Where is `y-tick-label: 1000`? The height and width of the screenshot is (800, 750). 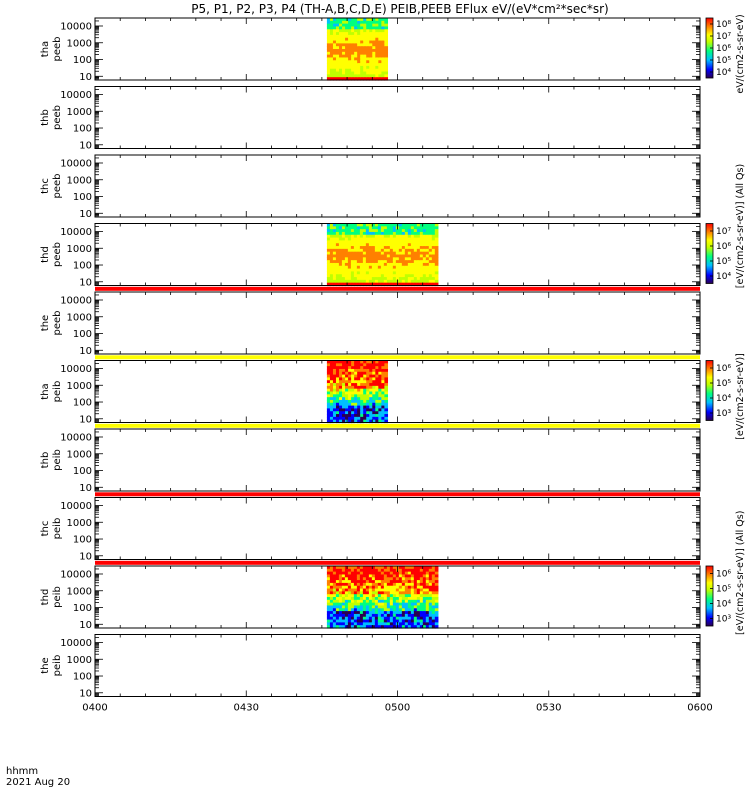 y-tick-label: 1000 is located at coordinates (79, 454).